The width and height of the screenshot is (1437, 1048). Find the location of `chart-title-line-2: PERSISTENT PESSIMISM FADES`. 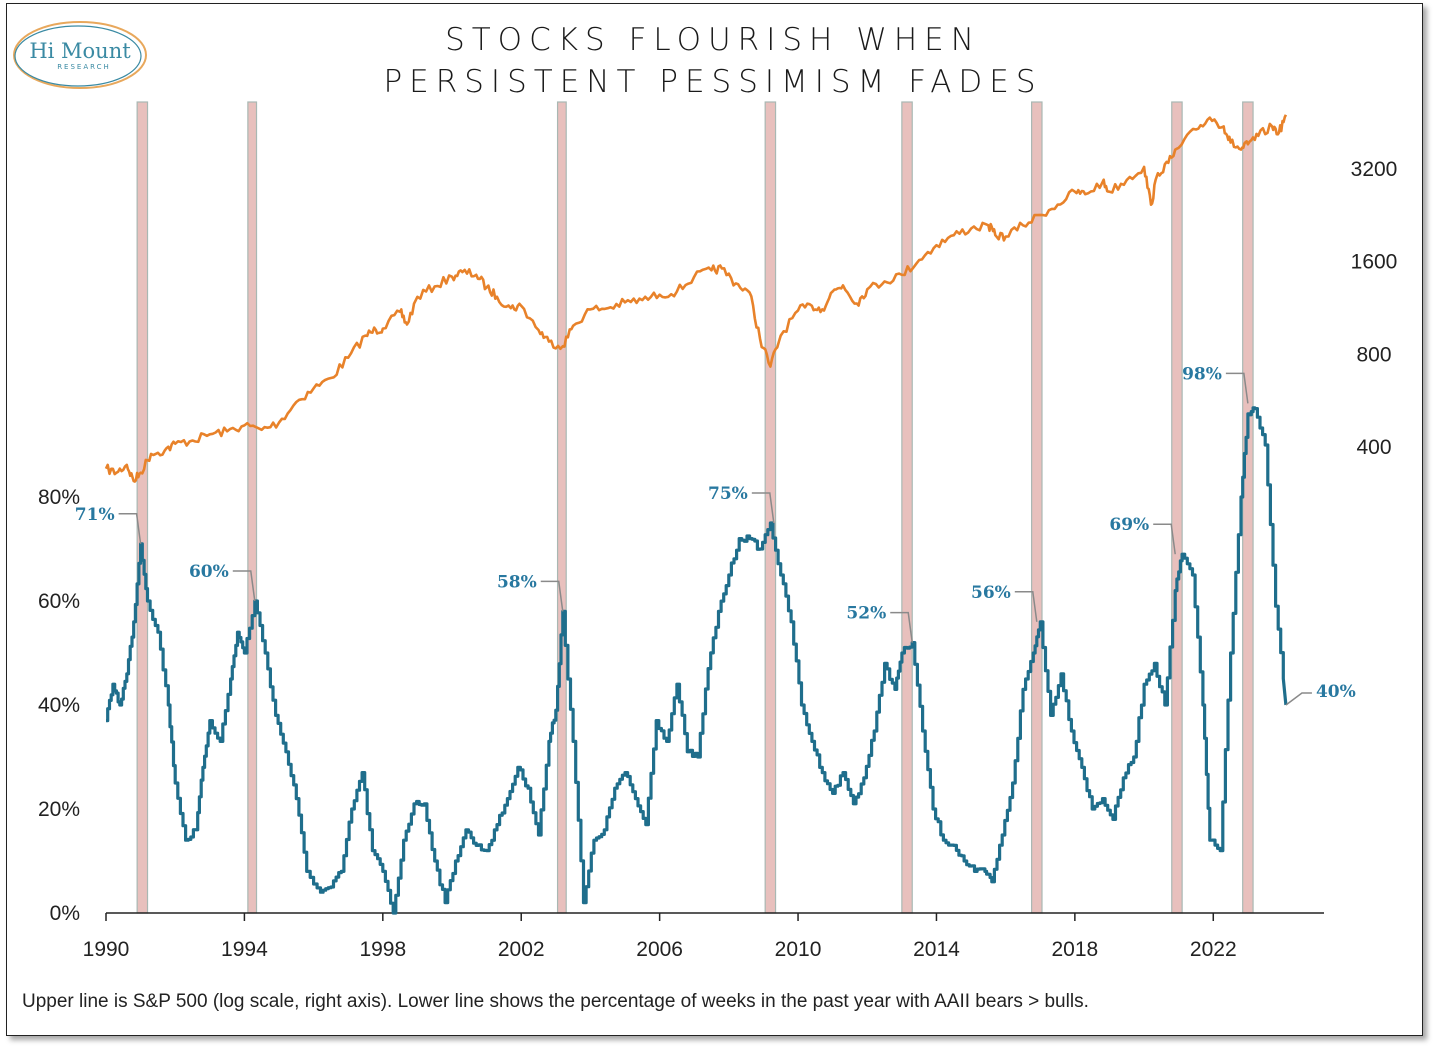

chart-title-line-2: PERSISTENT PESSIMISM FADES is located at coordinates (712, 82).